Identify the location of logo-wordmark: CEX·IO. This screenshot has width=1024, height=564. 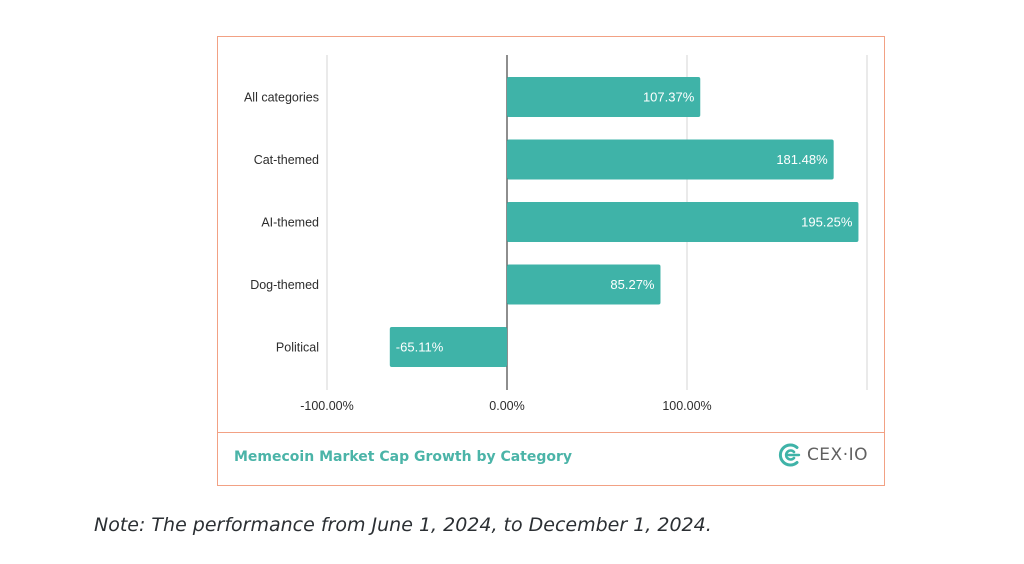
(837, 455).